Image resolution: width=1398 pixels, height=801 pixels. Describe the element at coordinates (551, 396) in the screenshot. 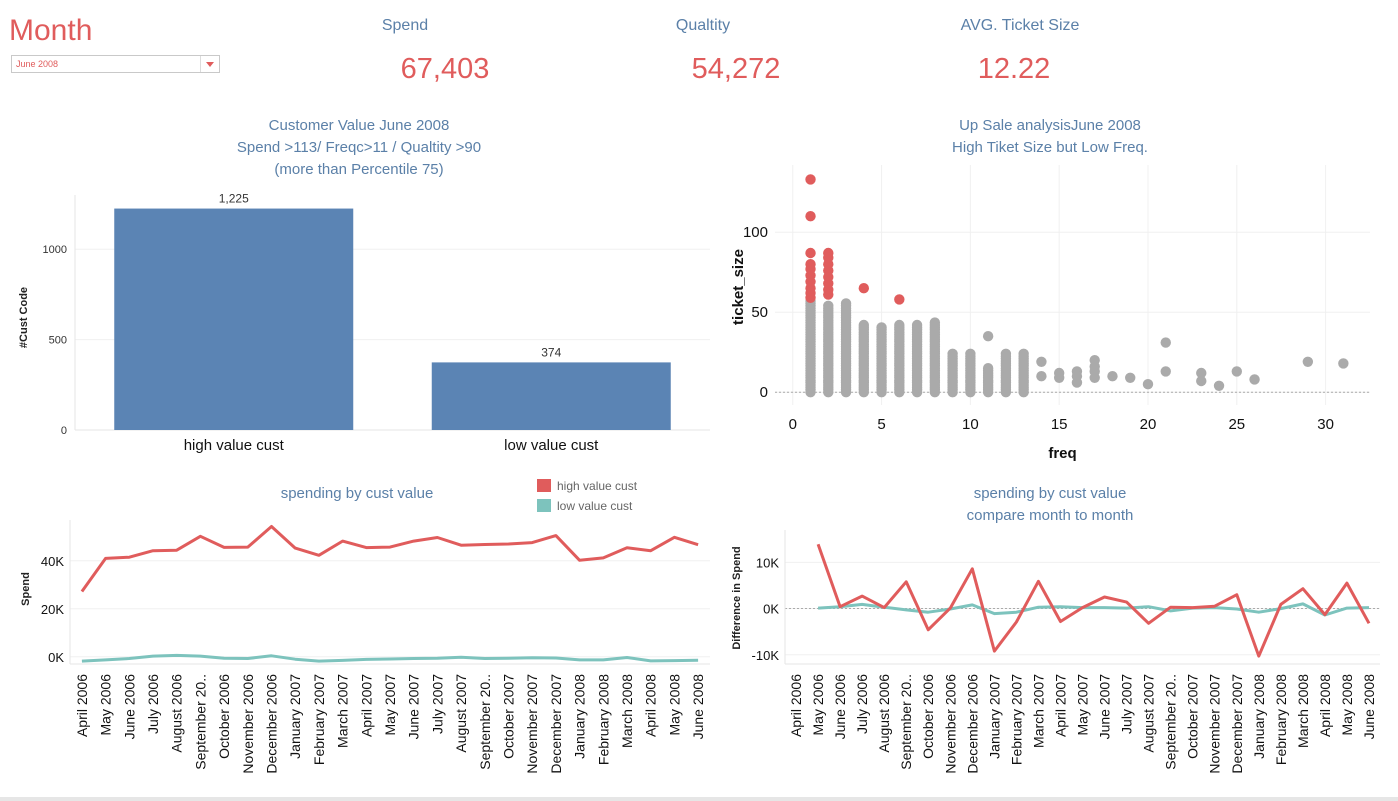

I see `bar-low-value` at that location.